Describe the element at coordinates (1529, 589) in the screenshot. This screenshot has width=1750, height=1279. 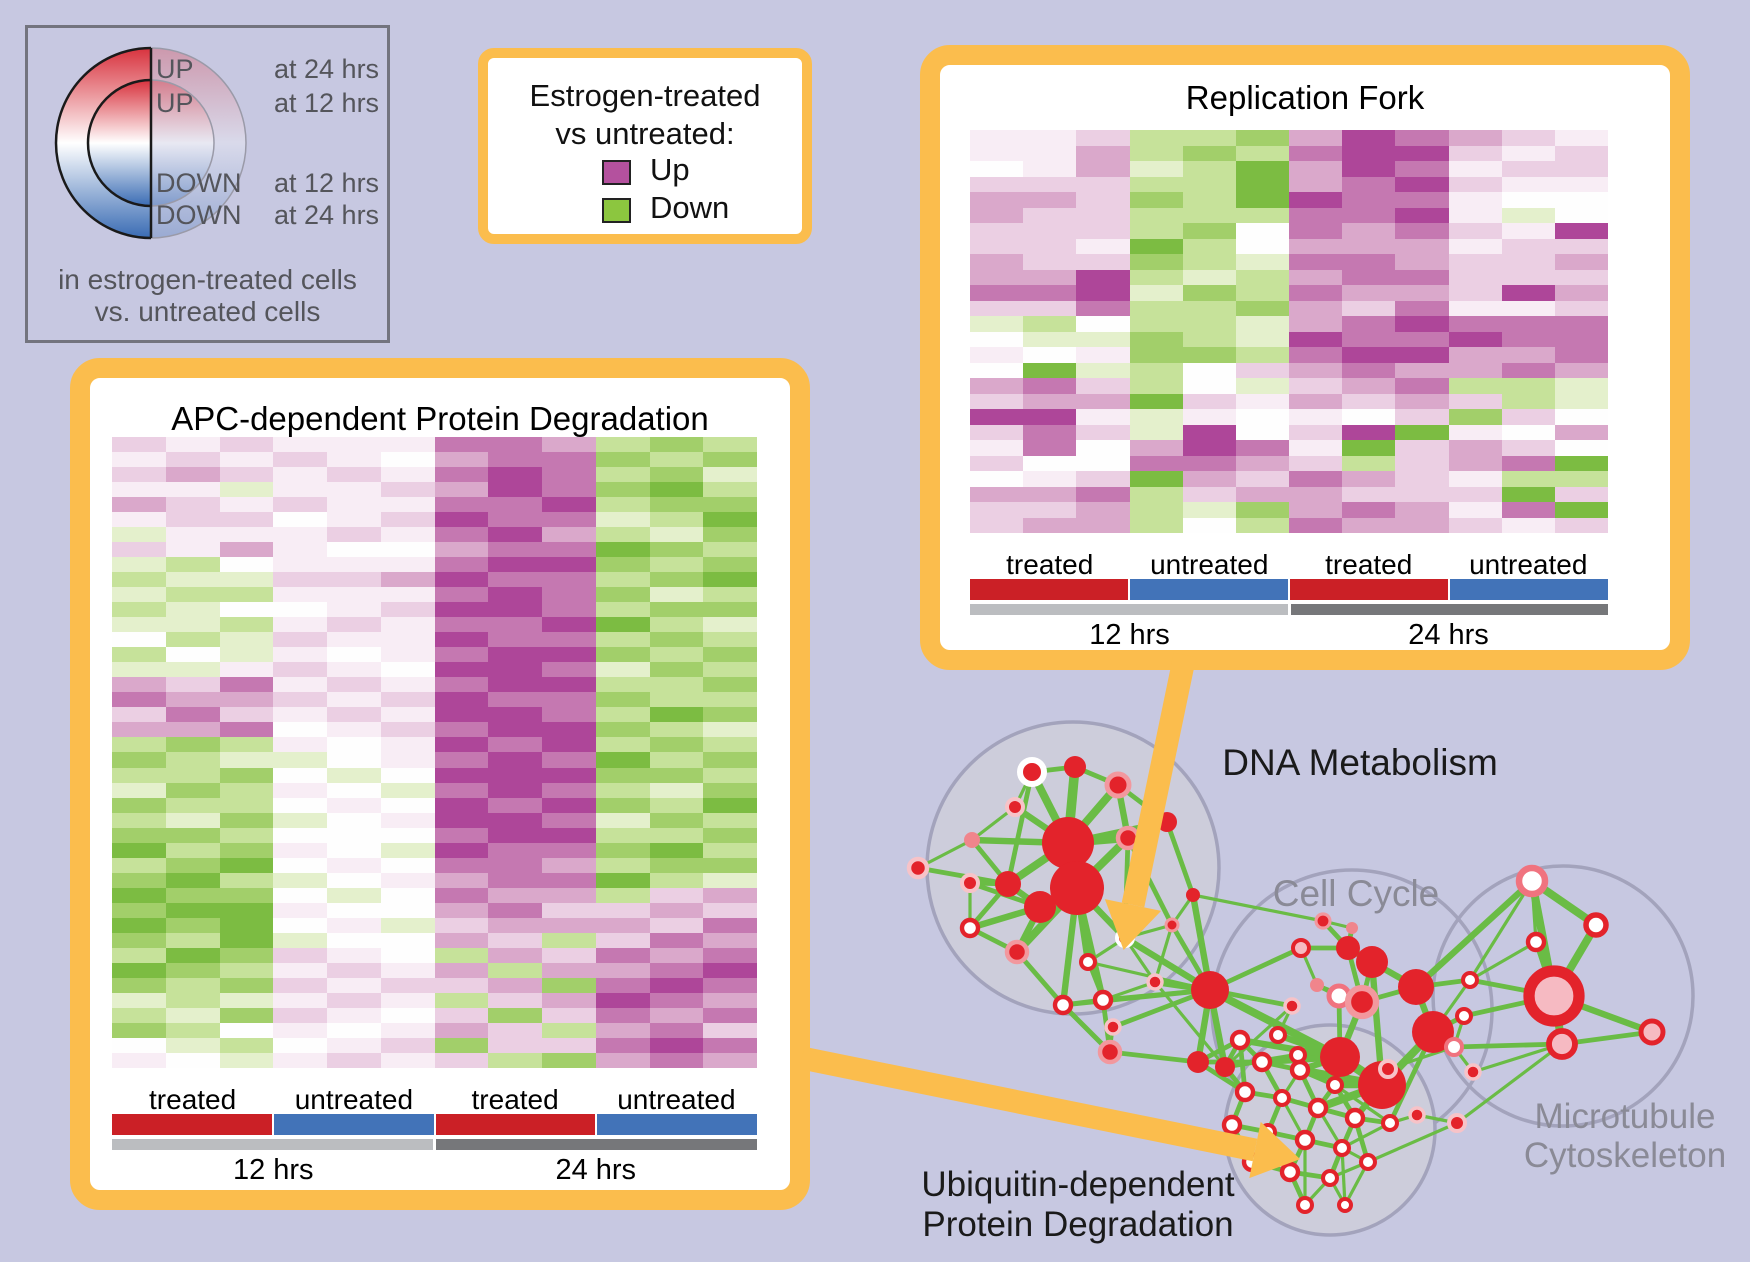
I see `color-bar` at that location.